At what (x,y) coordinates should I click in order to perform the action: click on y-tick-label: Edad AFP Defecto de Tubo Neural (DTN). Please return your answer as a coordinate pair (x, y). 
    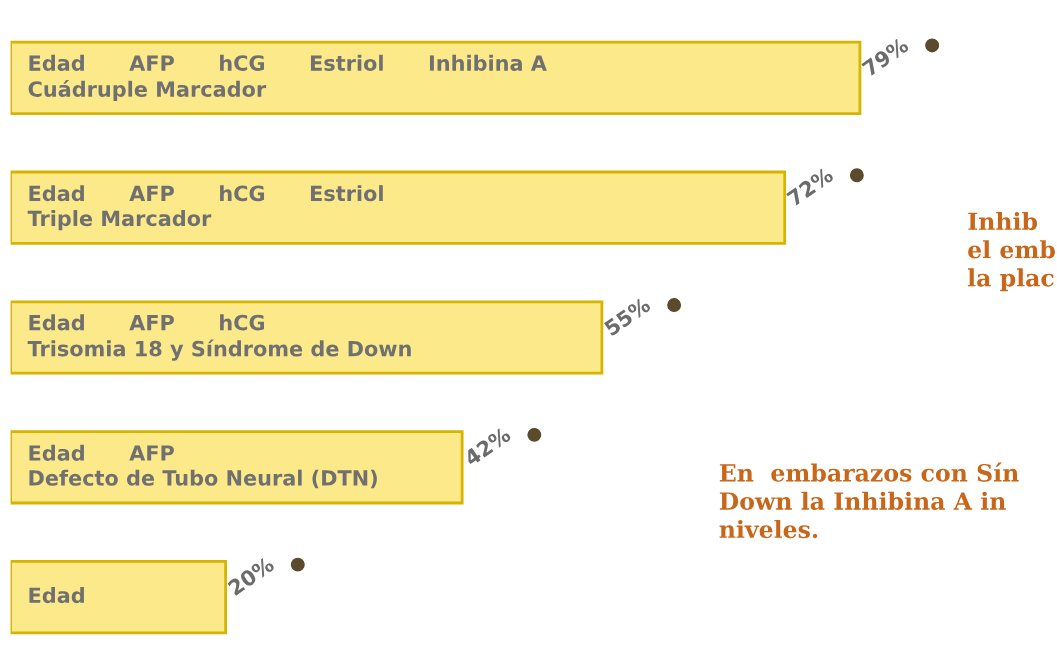
    Looking at the image, I should click on (203, 466).